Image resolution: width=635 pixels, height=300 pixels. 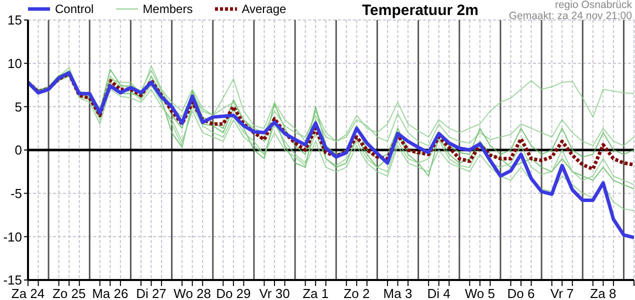 What do you see at coordinates (15, 20) in the screenshot?
I see `y-tick-label: 15` at bounding box center [15, 20].